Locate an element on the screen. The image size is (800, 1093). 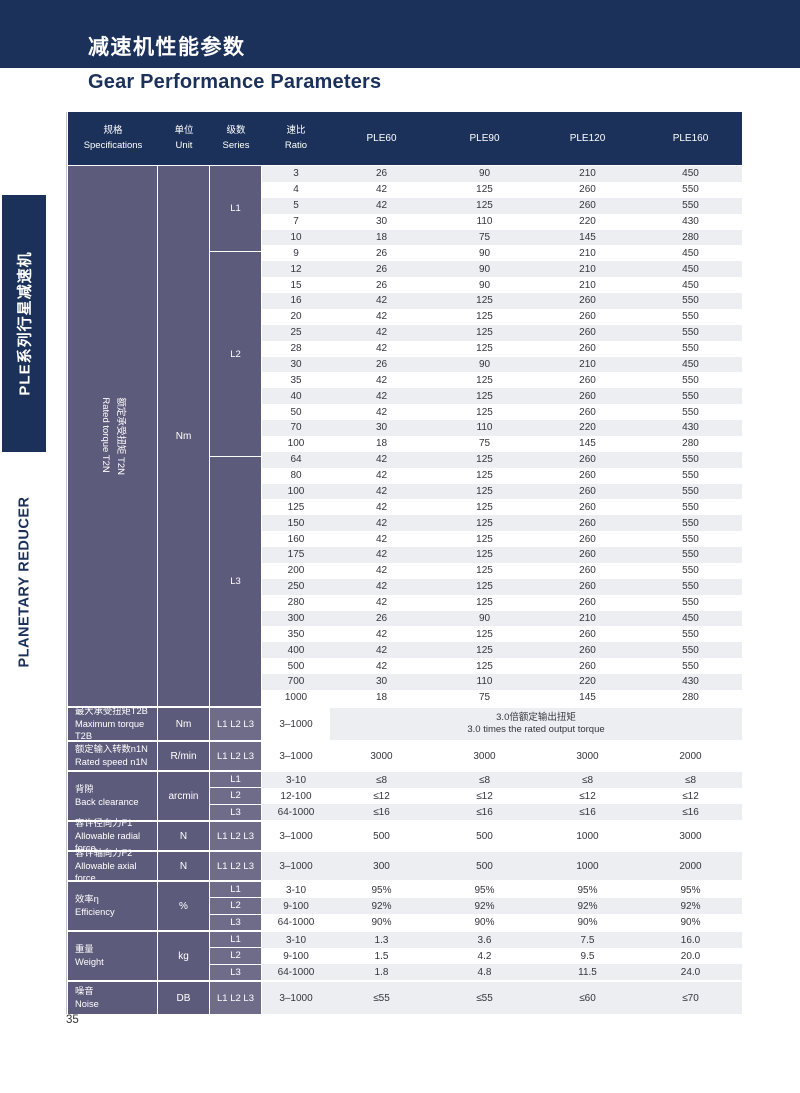
ratio-cell: 40 is located at coordinates (296, 396).